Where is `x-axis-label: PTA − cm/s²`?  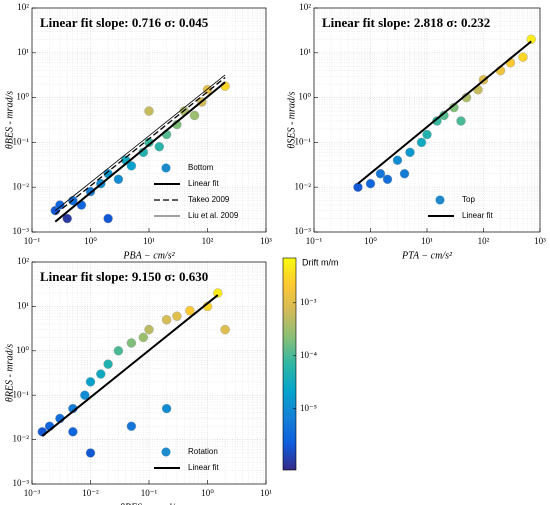
x-axis-label: PTA − cm/s² is located at coordinates (427, 255).